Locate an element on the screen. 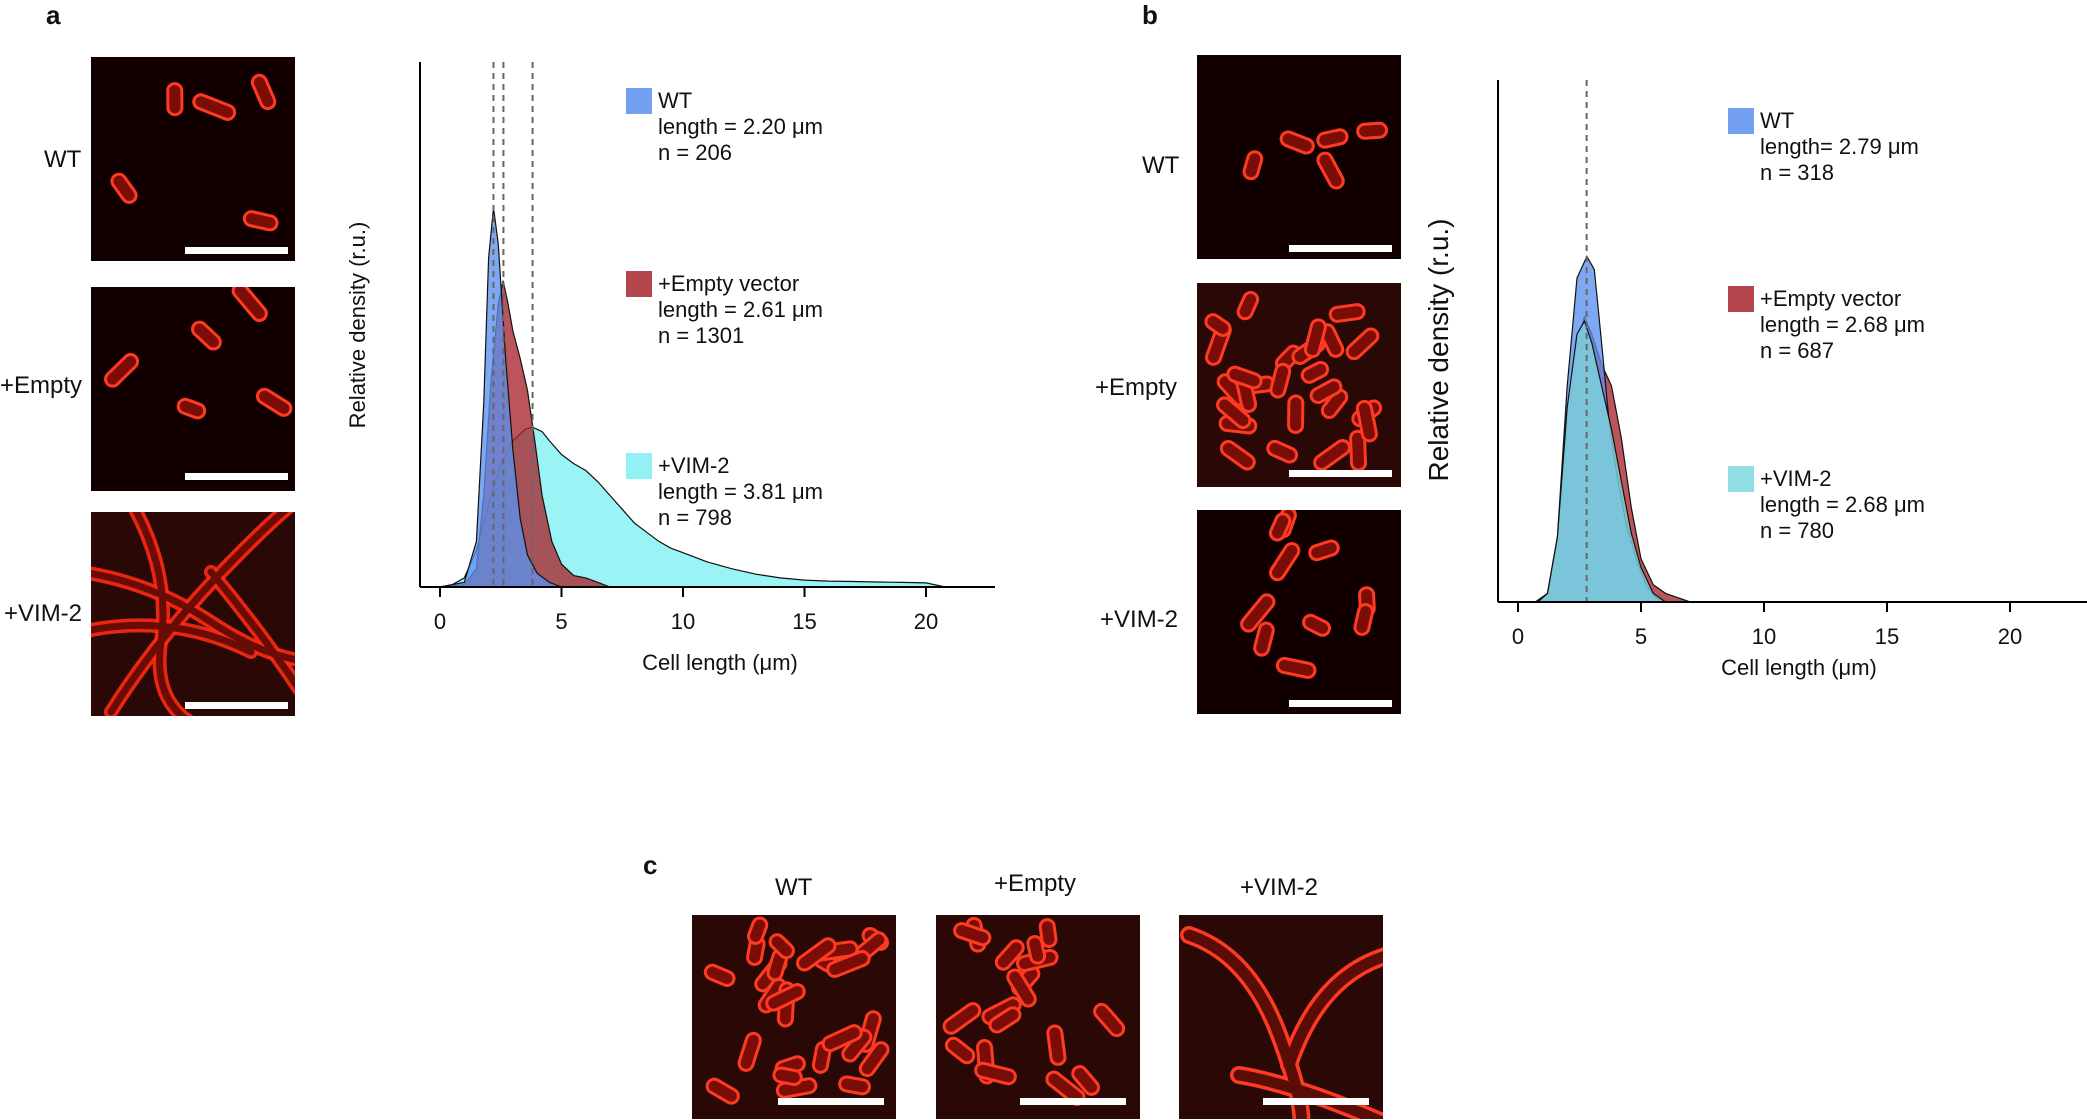  micrograph-c-vim2 is located at coordinates (1281, 1017).